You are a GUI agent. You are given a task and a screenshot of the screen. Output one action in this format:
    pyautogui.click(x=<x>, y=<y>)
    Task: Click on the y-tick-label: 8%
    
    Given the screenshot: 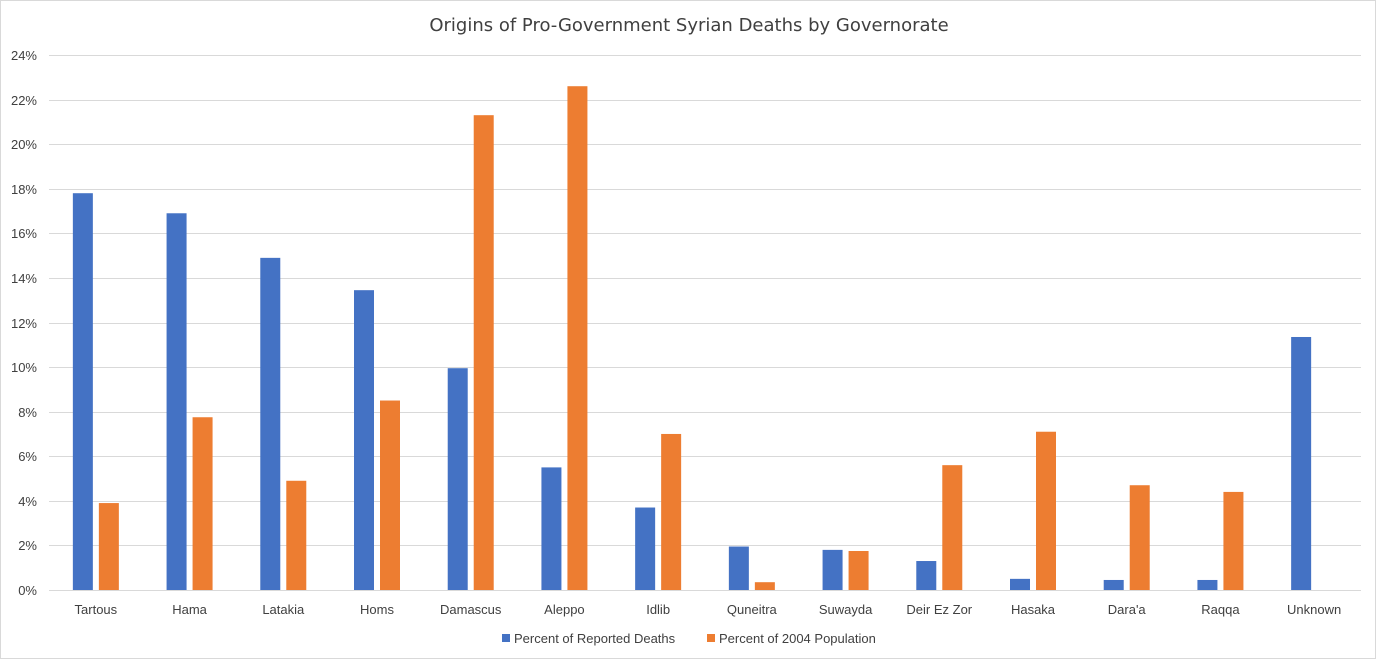 What is the action you would take?
    pyautogui.click(x=27, y=412)
    